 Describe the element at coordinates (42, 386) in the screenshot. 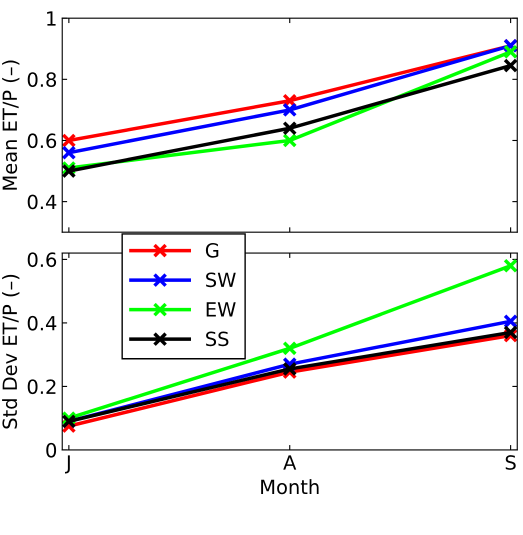

I see `y-tick-label: 0.2` at that location.